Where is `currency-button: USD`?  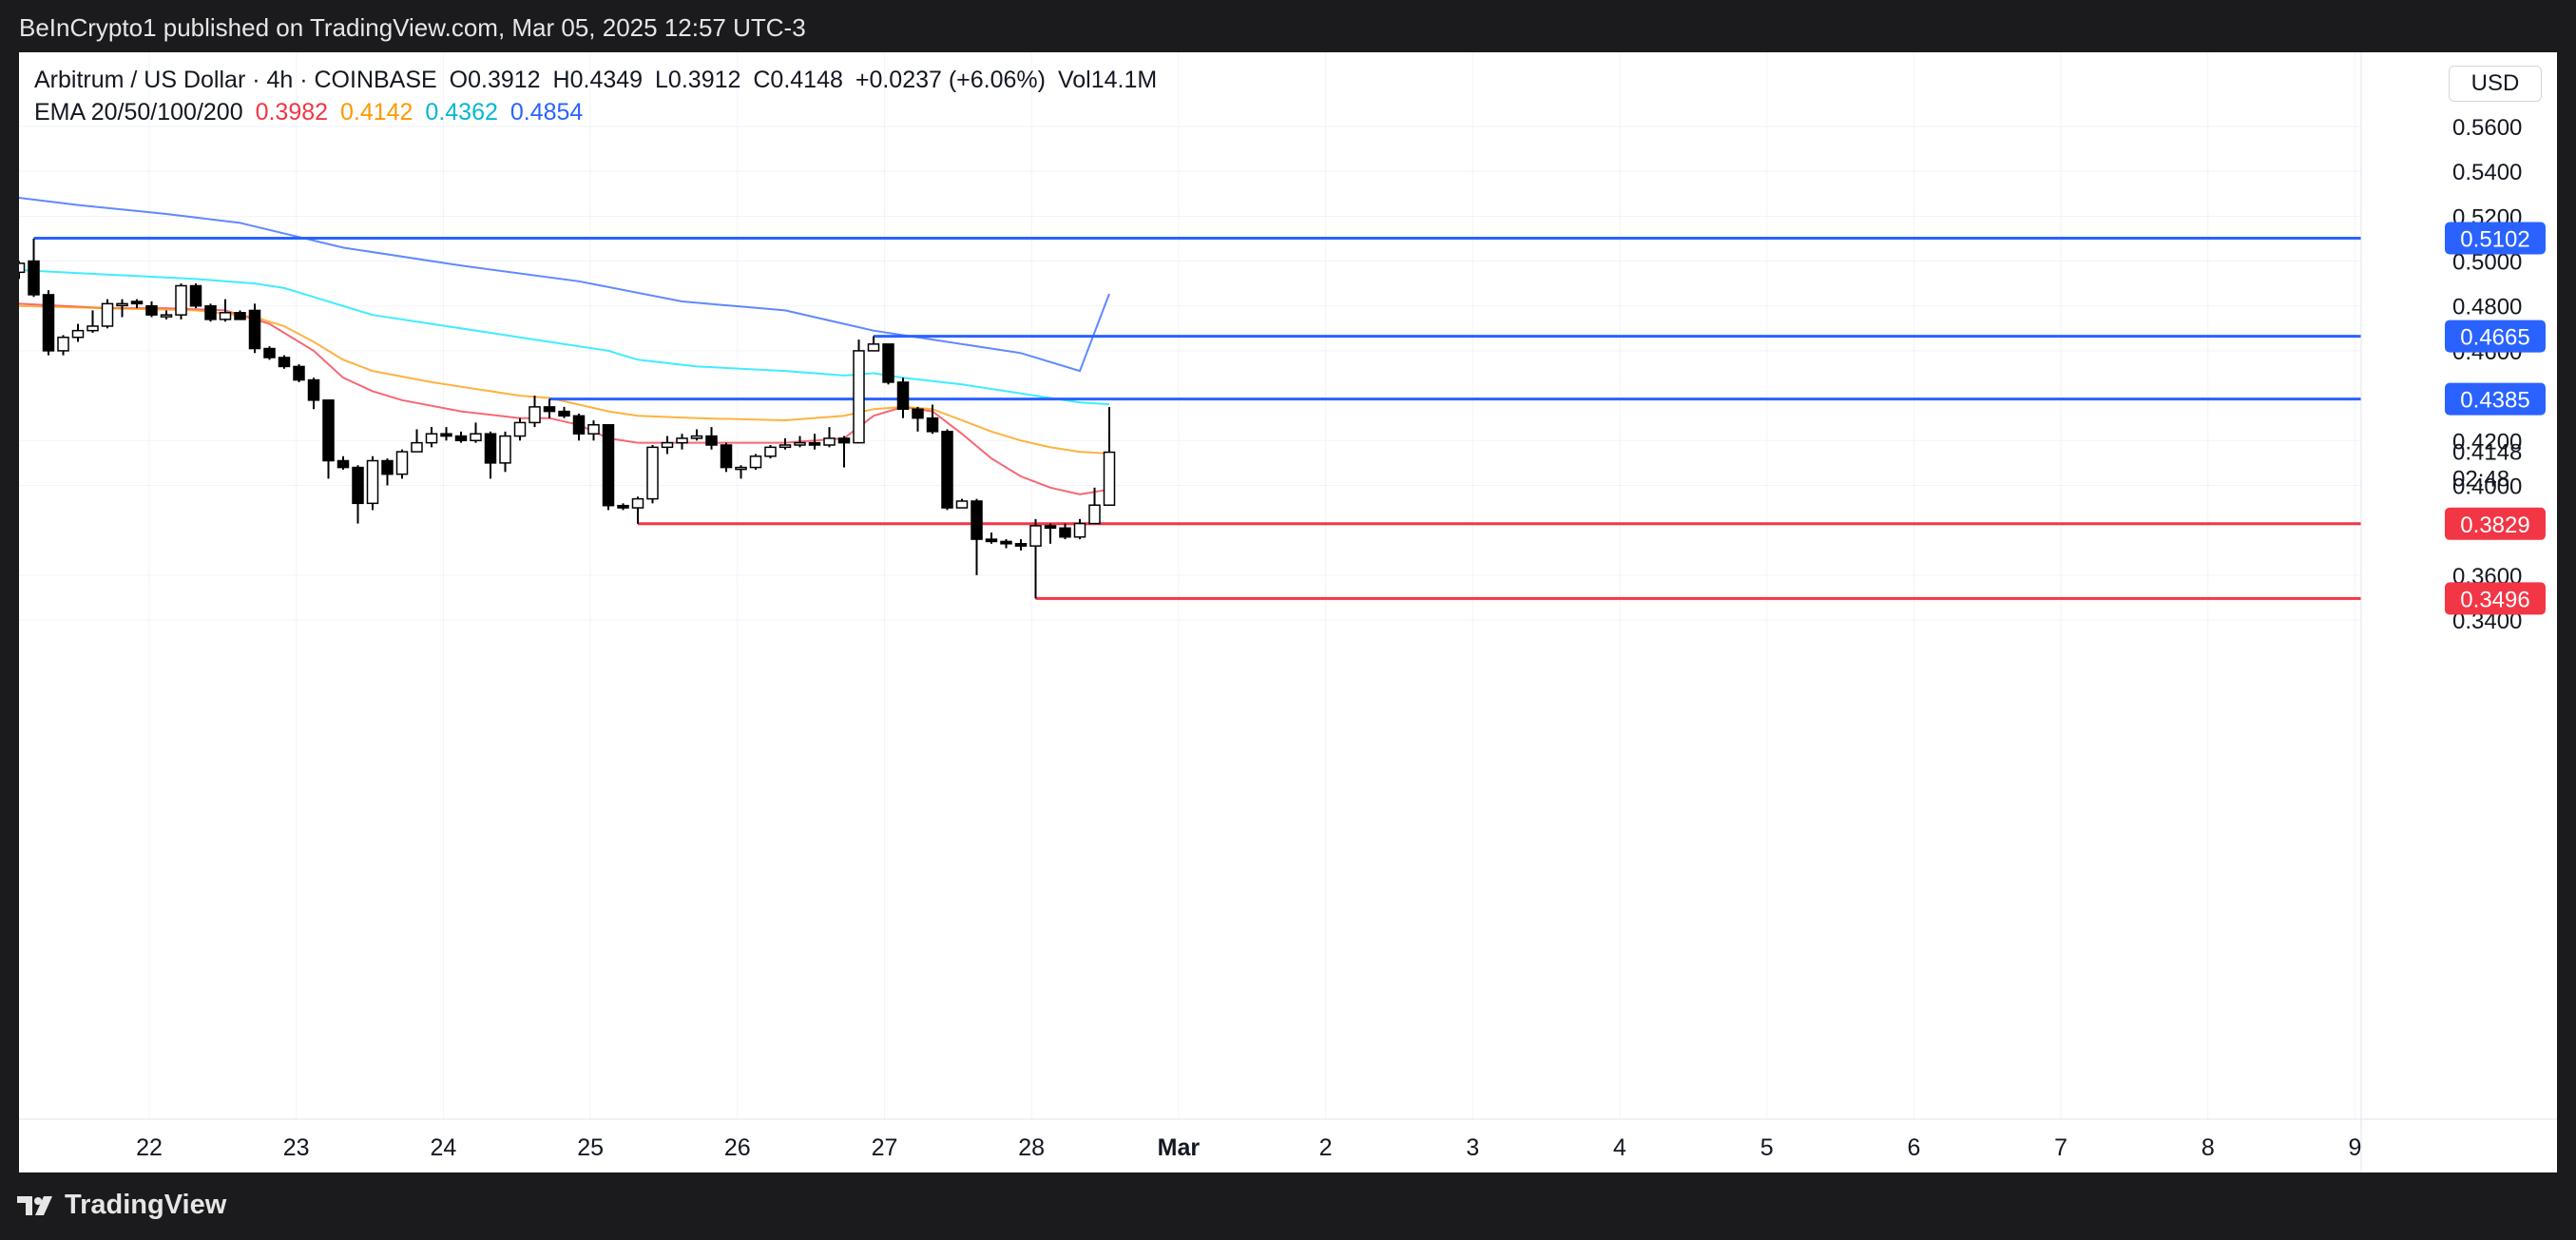 currency-button: USD is located at coordinates (2495, 84).